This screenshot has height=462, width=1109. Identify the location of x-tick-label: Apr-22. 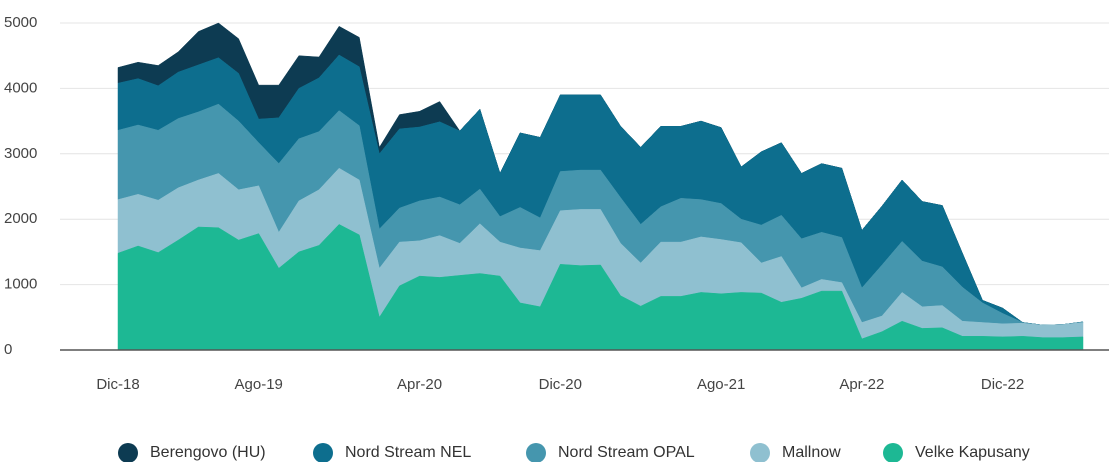
(861, 384).